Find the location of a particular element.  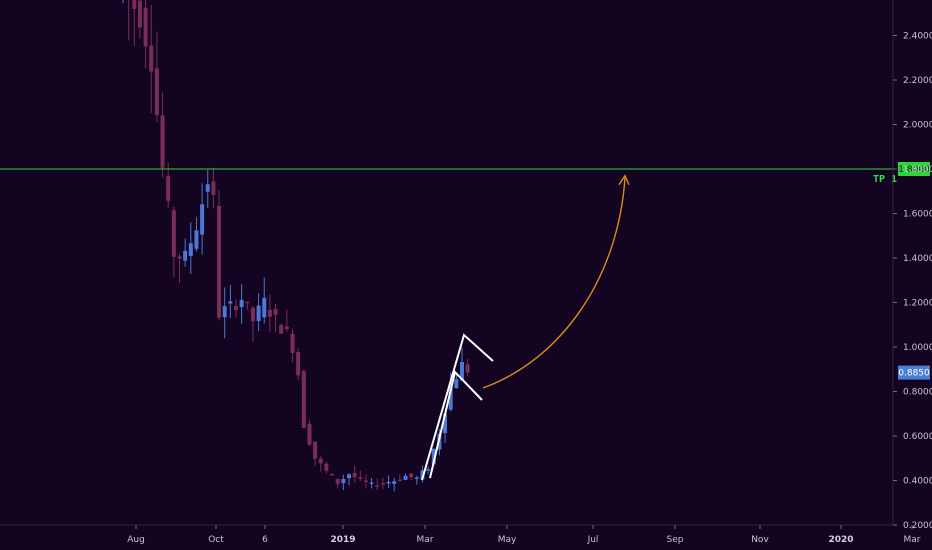

price-tick-label: 0.6000 is located at coordinates (917, 437).